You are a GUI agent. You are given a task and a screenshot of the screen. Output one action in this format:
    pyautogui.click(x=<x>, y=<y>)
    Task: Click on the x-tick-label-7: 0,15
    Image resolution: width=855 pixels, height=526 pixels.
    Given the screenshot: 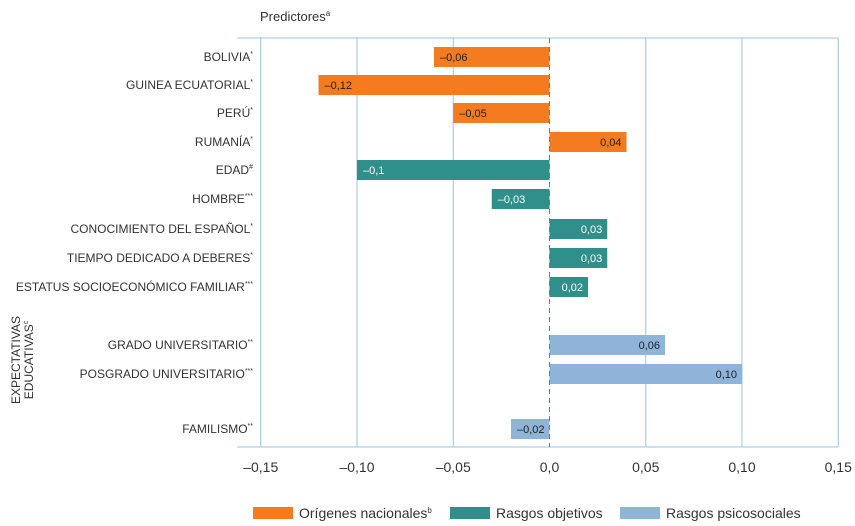 What is the action you would take?
    pyautogui.click(x=838, y=467)
    